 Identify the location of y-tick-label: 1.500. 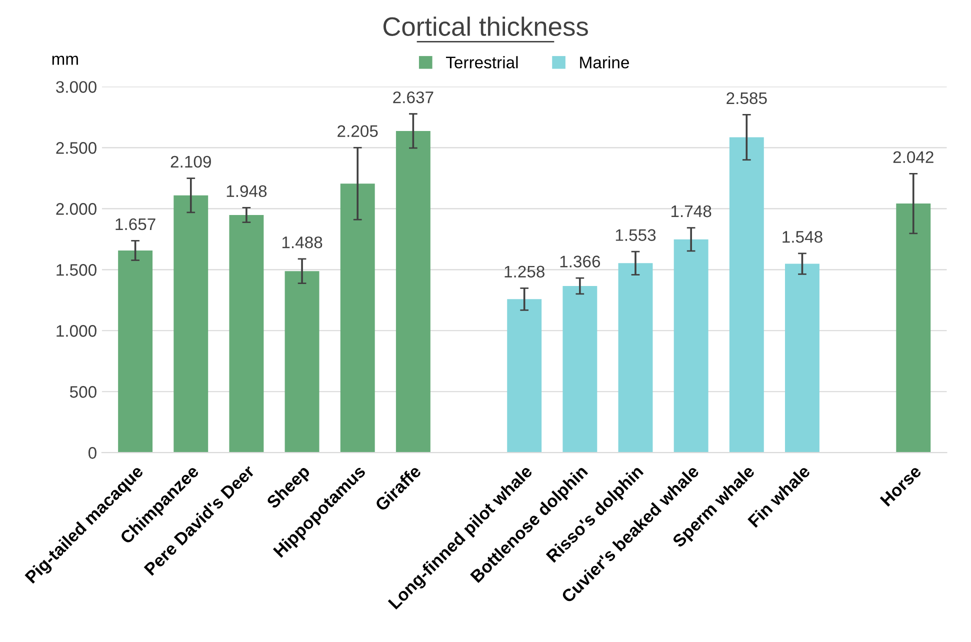
(76, 270).